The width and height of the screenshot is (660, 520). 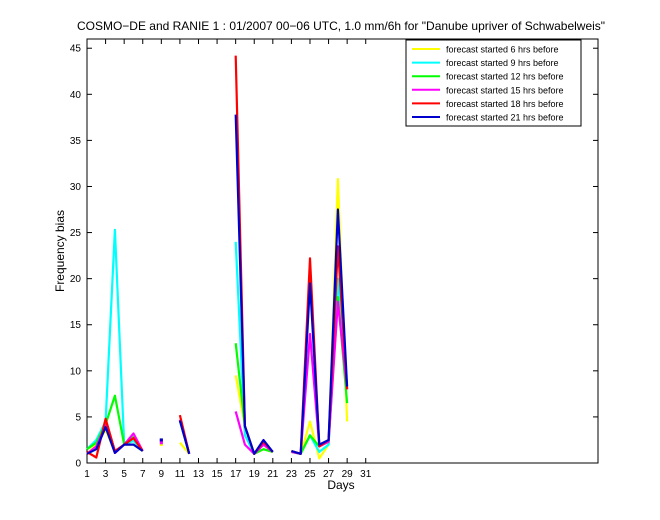 I want to click on legend-box, so click(x=493, y=83).